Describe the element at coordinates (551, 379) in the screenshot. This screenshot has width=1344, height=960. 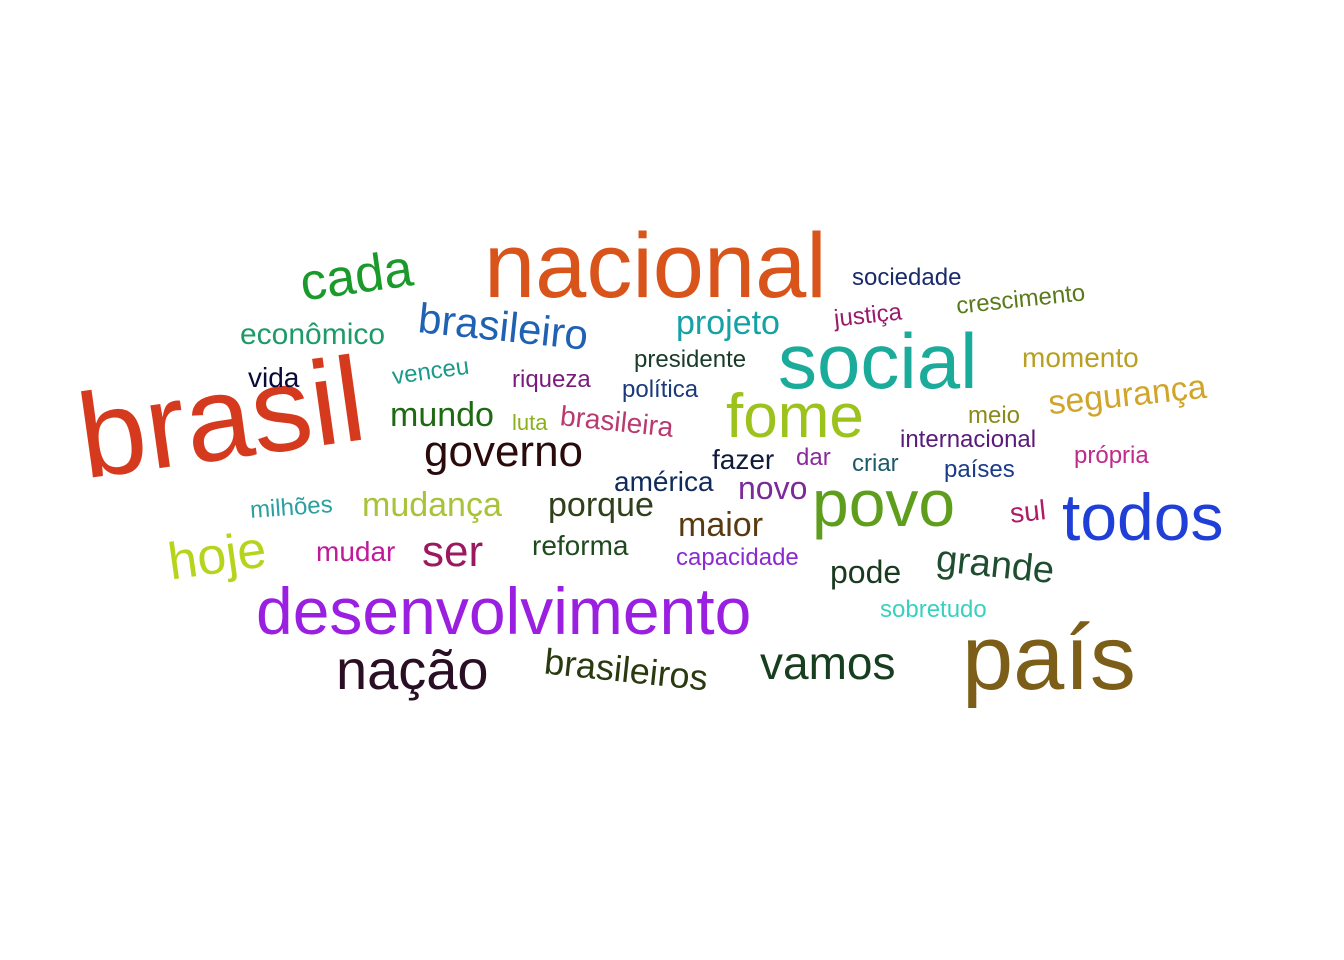
I see `word-riqueza: riqueza` at that location.